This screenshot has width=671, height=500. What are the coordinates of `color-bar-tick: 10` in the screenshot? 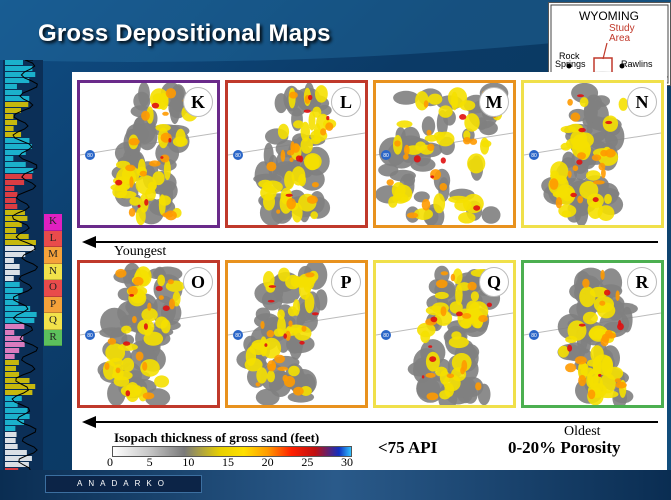 It's located at (188, 462).